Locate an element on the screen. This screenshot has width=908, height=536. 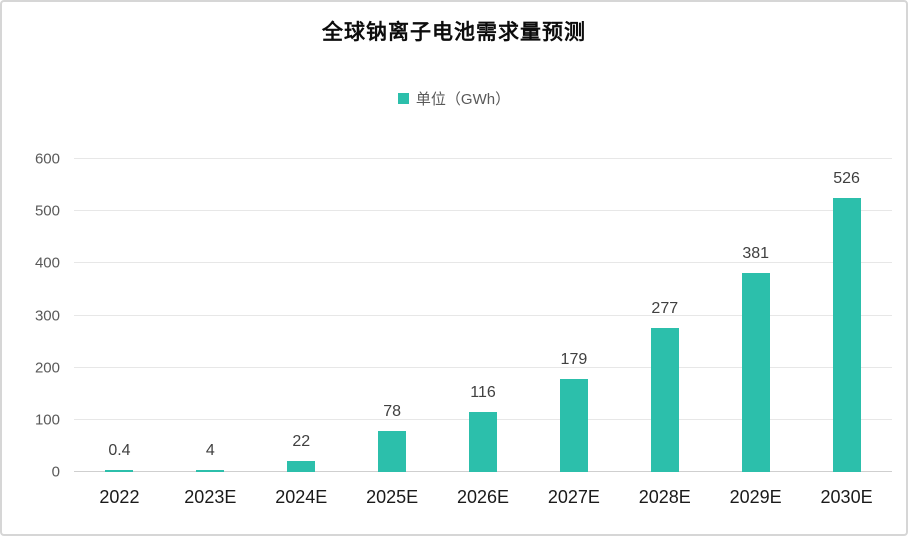
y-axis-tick-label: 500 is located at coordinates (47, 211).